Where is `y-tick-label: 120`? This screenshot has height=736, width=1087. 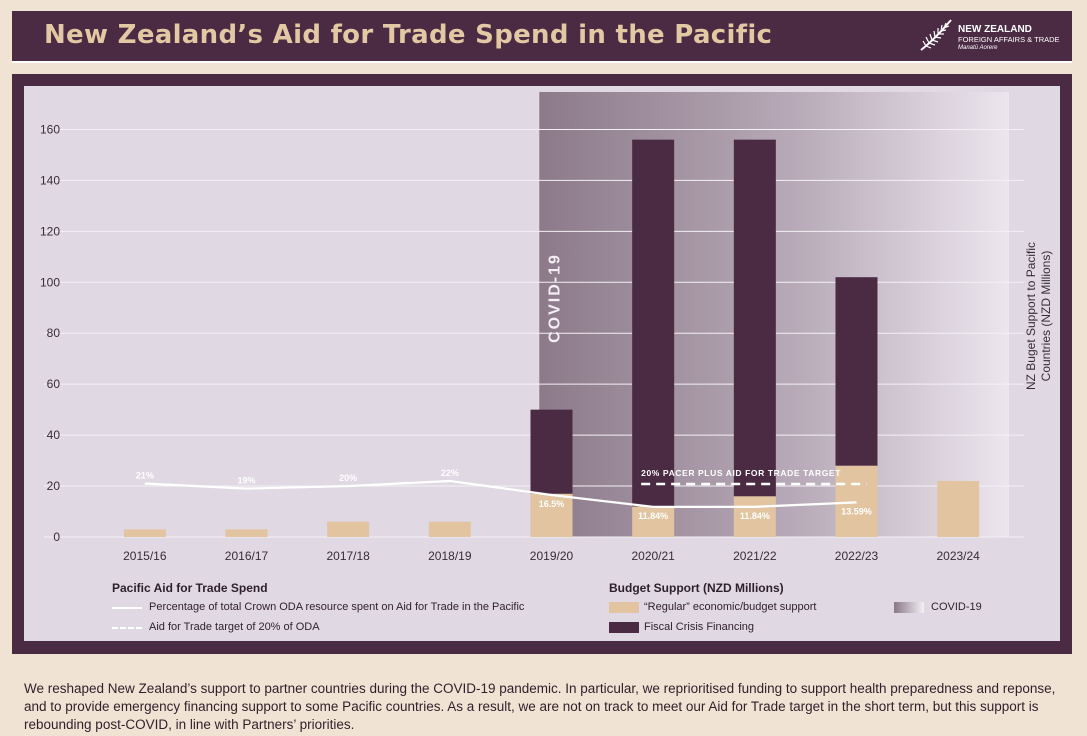 y-tick-label: 120 is located at coordinates (50, 231).